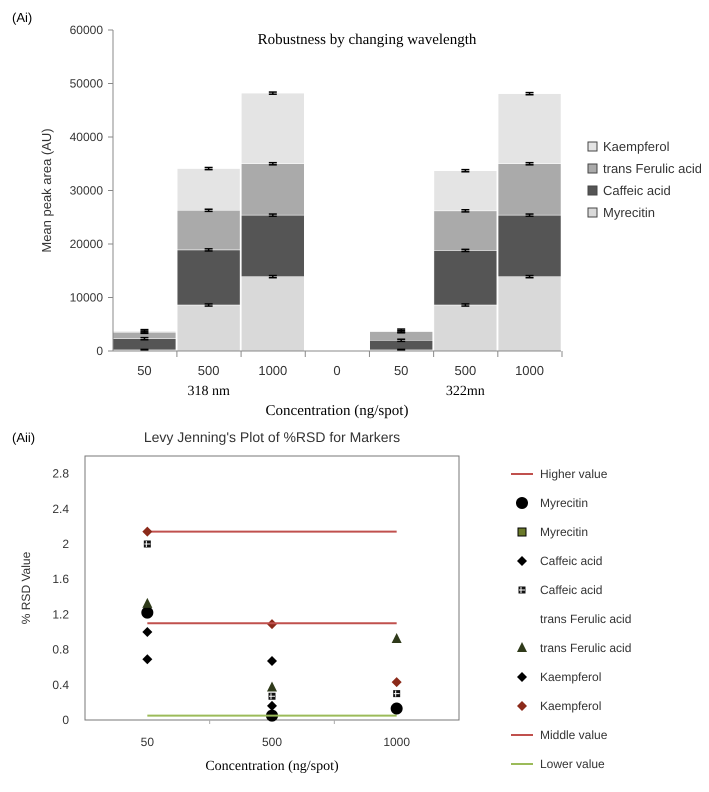 The image size is (709, 792). I want to click on text: 318 nm, so click(208, 391).